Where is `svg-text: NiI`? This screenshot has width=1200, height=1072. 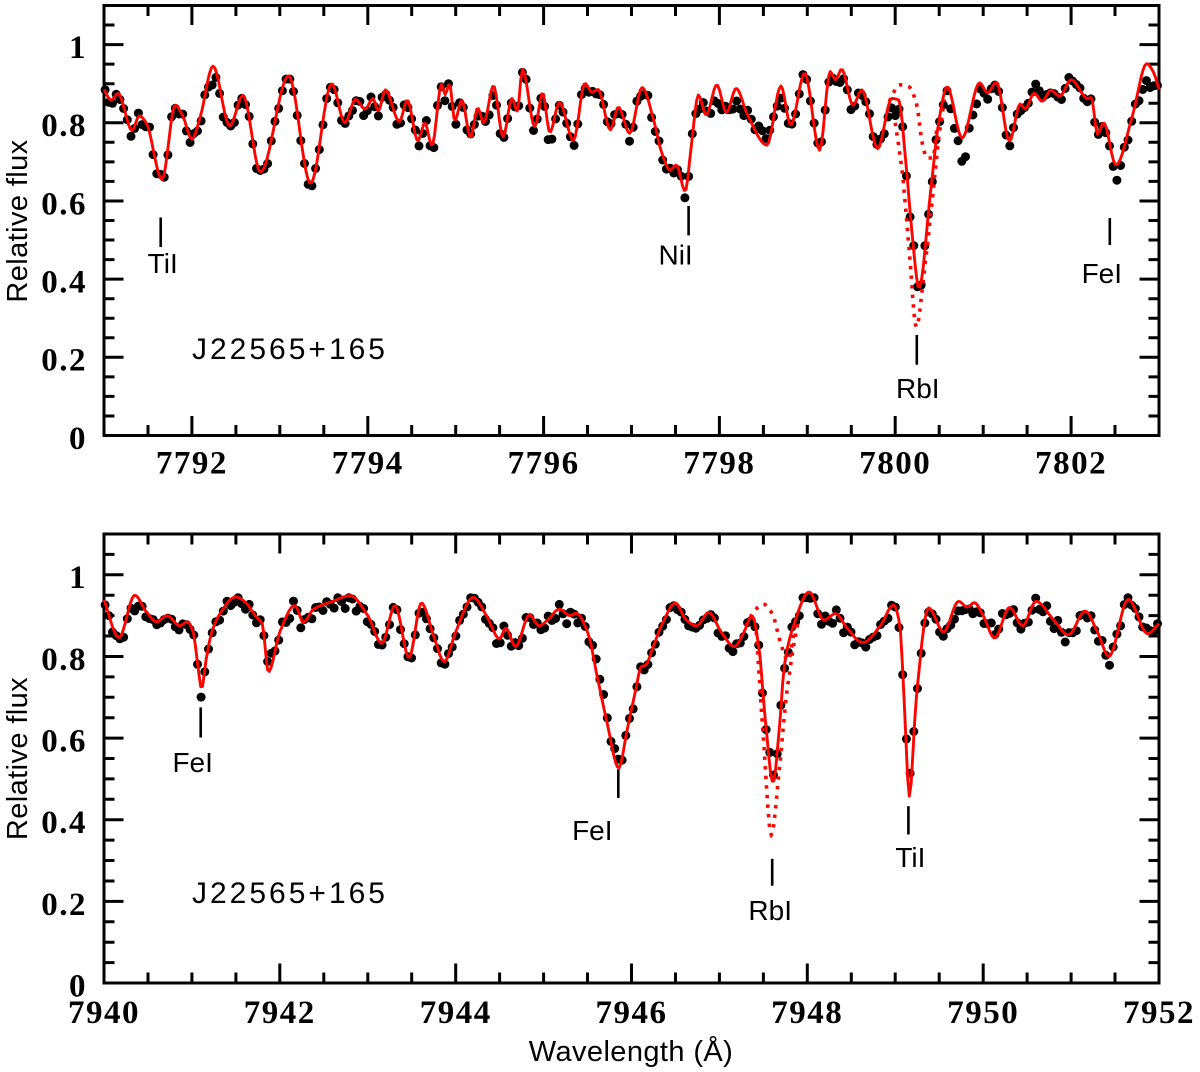
svg-text: NiI is located at coordinates (675, 255).